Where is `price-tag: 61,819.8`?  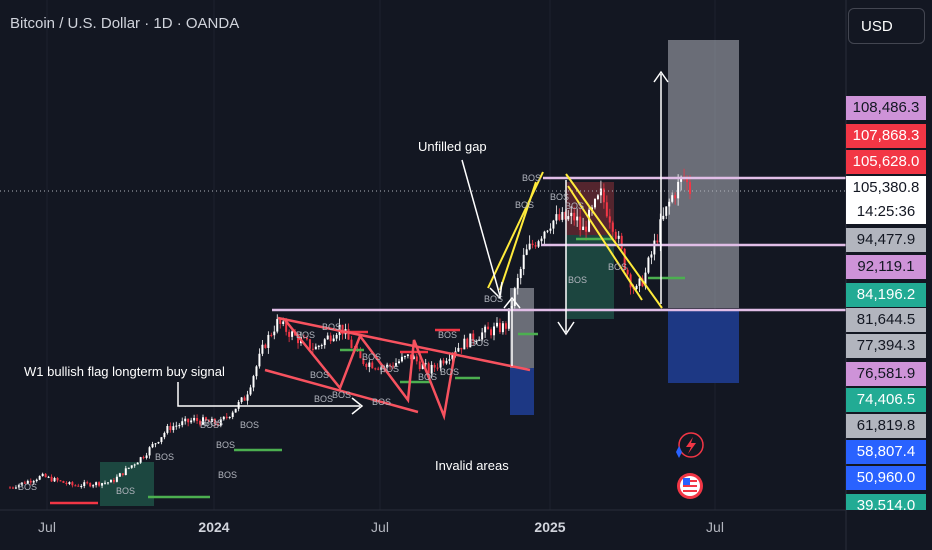
price-tag: 61,819.8 is located at coordinates (886, 426).